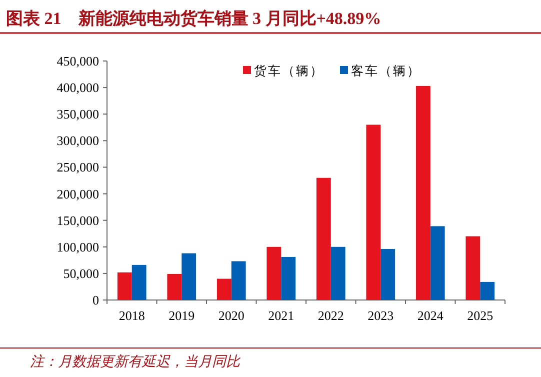 This screenshot has width=541, height=377. What do you see at coordinates (181, 315) in the screenshot?
I see `x-tick-label: 2019` at bounding box center [181, 315].